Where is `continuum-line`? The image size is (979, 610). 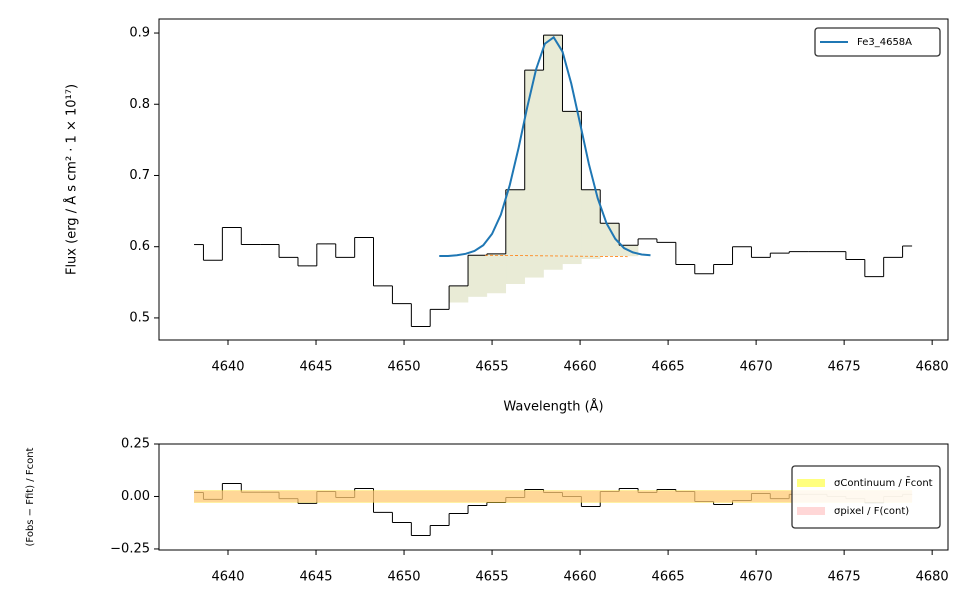 continuum-line is located at coordinates (556, 256).